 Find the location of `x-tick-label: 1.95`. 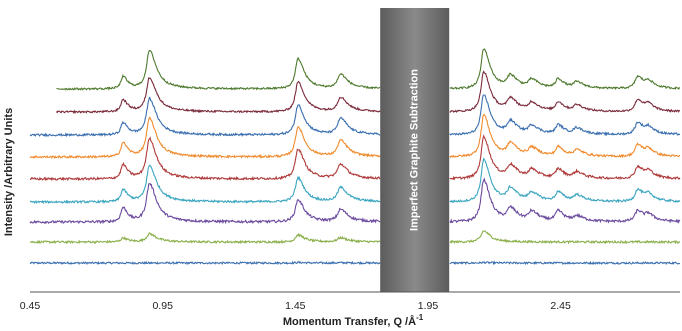

x-tick-label: 1.95 is located at coordinates (428, 306).